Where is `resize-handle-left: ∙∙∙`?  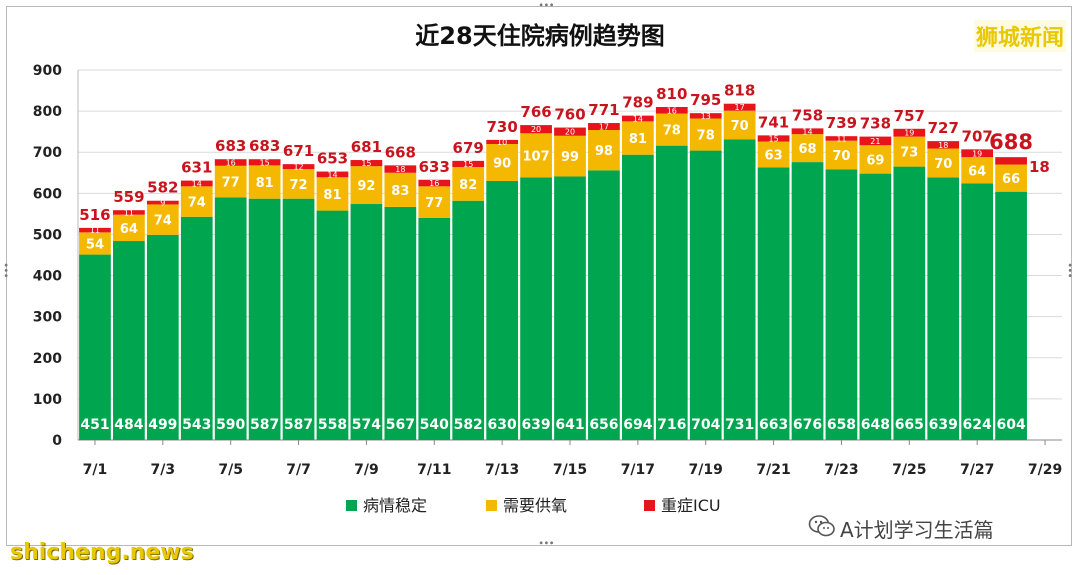
resize-handle-left: ∙∙∙ is located at coordinates (5, 270).